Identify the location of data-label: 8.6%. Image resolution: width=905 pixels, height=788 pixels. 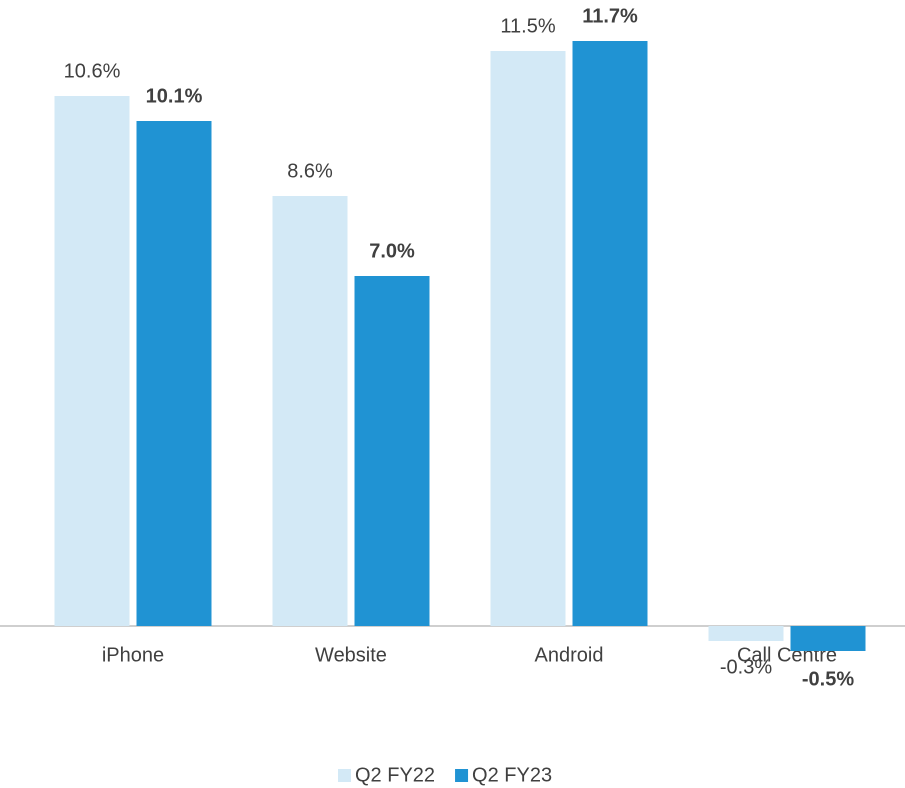
(310, 171).